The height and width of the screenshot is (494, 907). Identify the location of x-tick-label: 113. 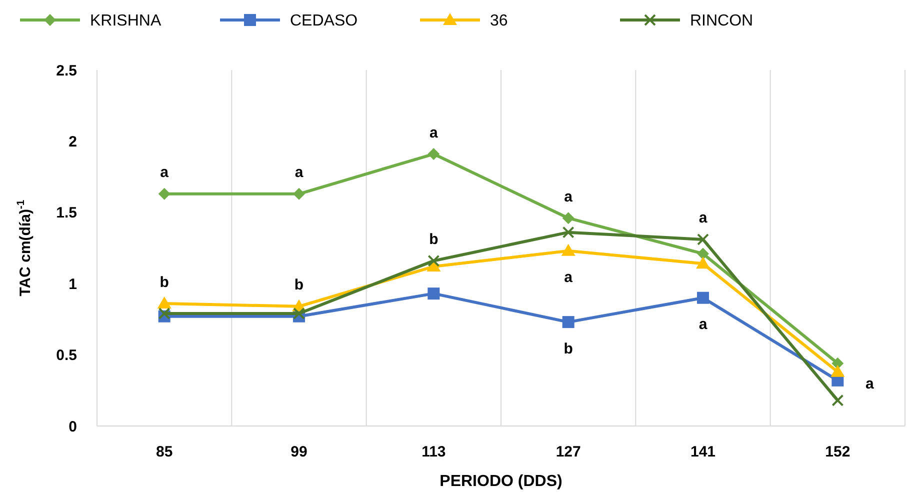
(434, 451).